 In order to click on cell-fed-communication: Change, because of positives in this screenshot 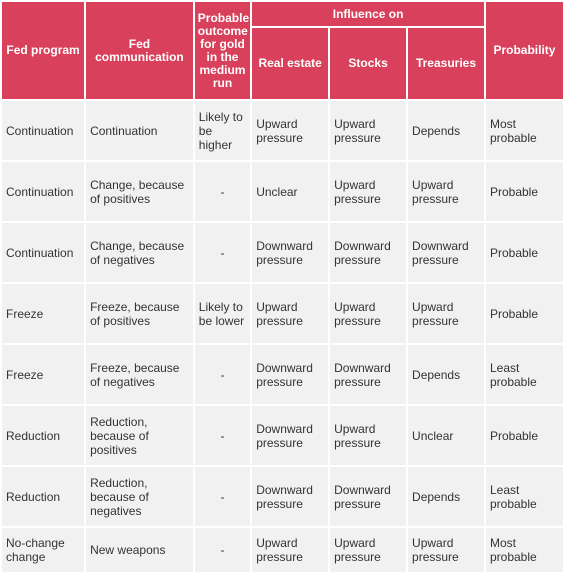, I will do `click(139, 191)`.